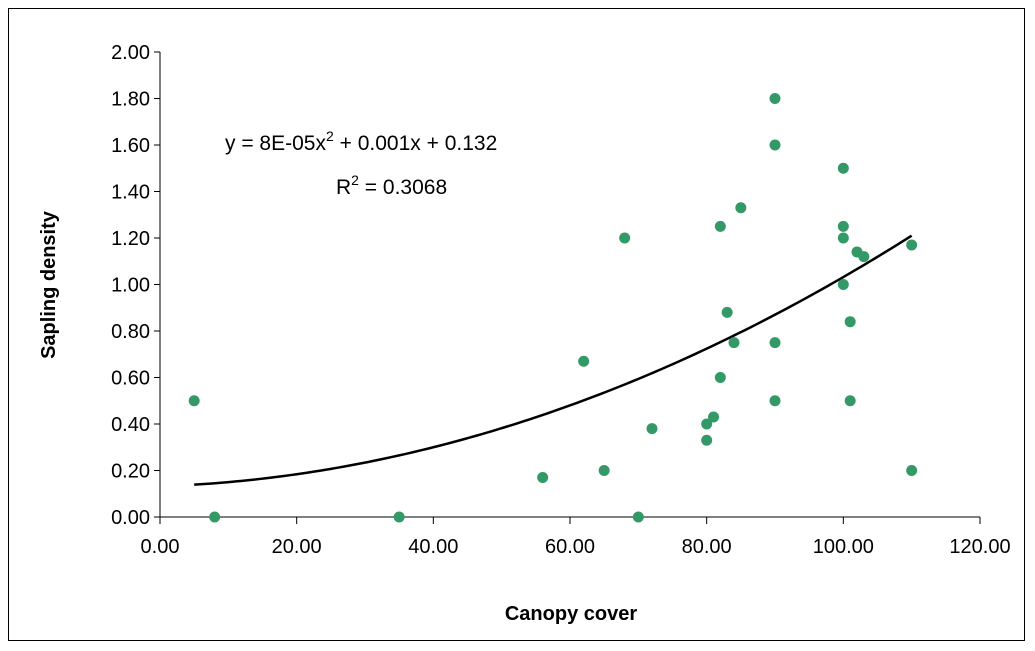 The width and height of the screenshot is (1035, 651). I want to click on y-tick-label: 0.80, so click(130, 332).